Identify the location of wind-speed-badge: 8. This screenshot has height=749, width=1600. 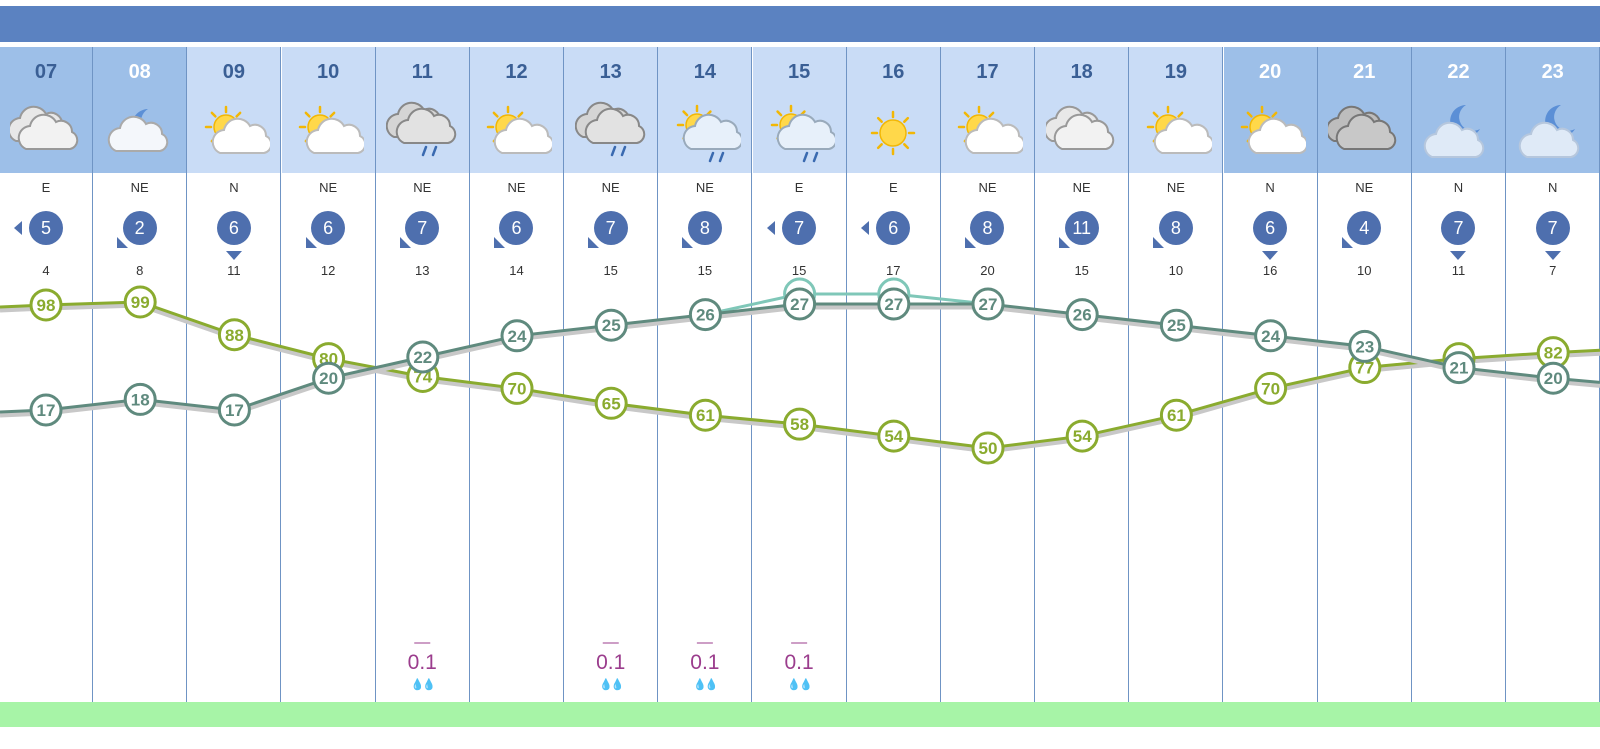
(987, 228).